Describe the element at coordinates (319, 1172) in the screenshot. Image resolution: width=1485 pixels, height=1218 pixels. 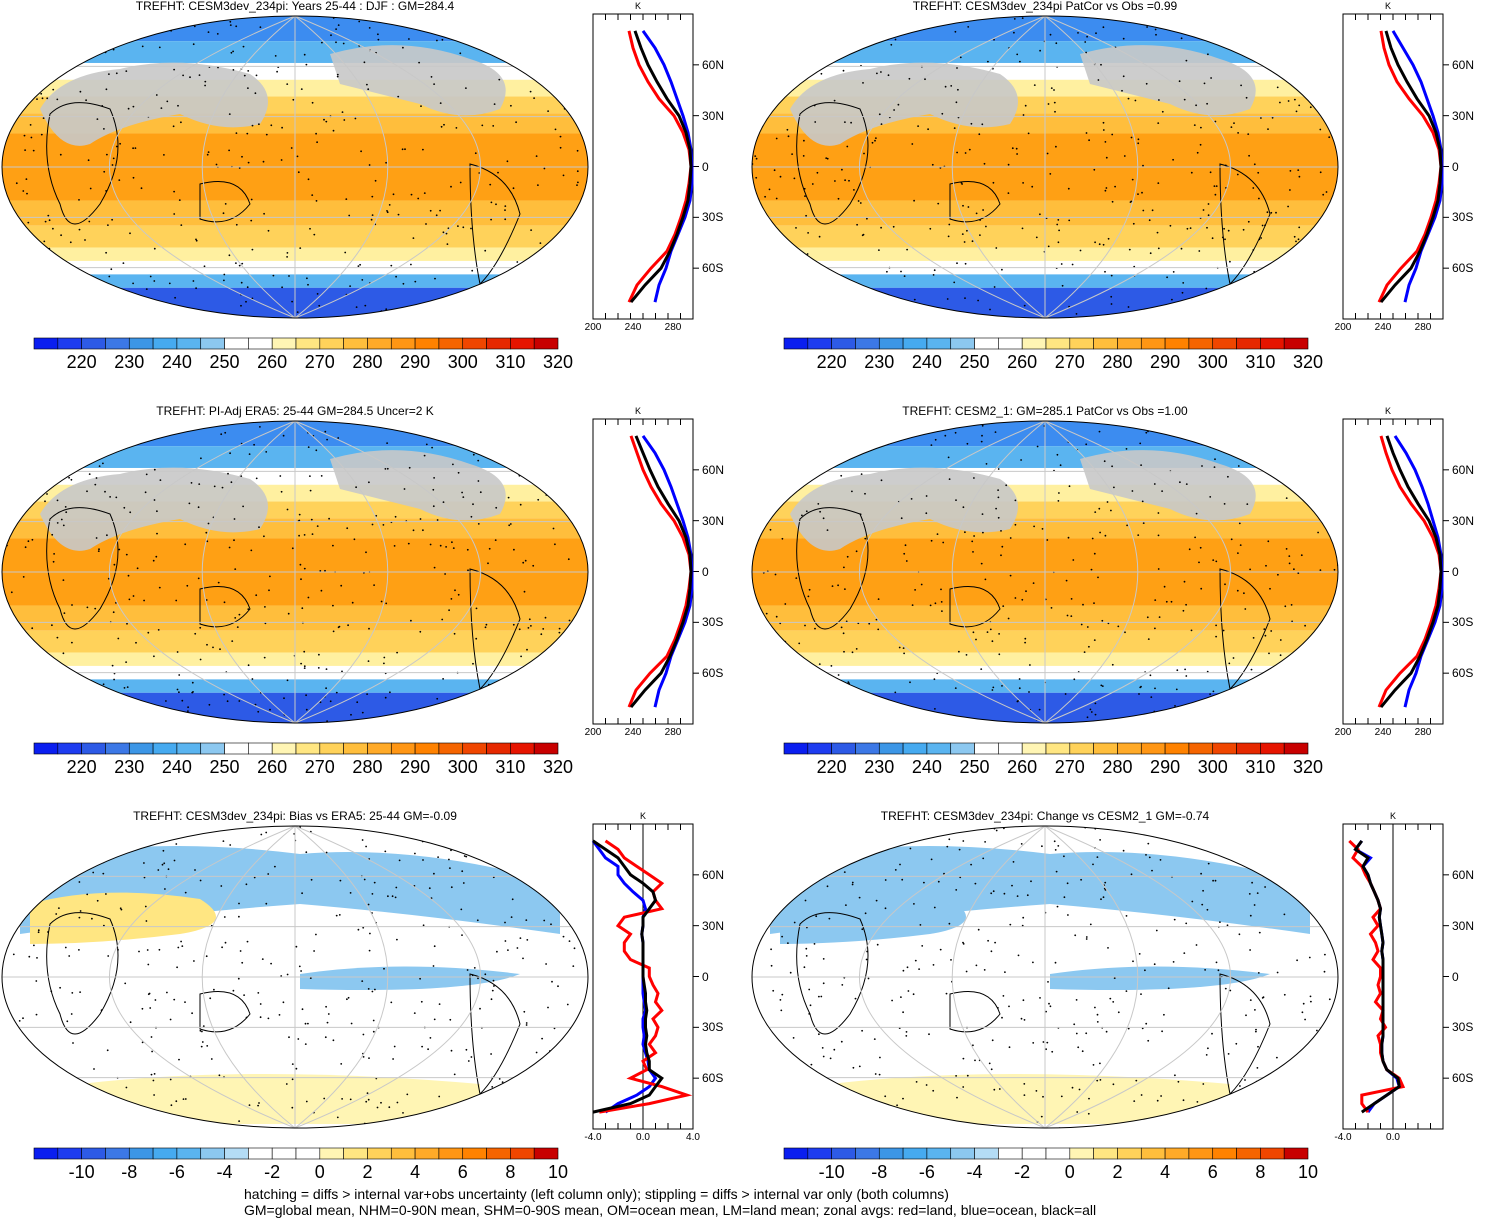
I see `colorbar-label: 0` at that location.